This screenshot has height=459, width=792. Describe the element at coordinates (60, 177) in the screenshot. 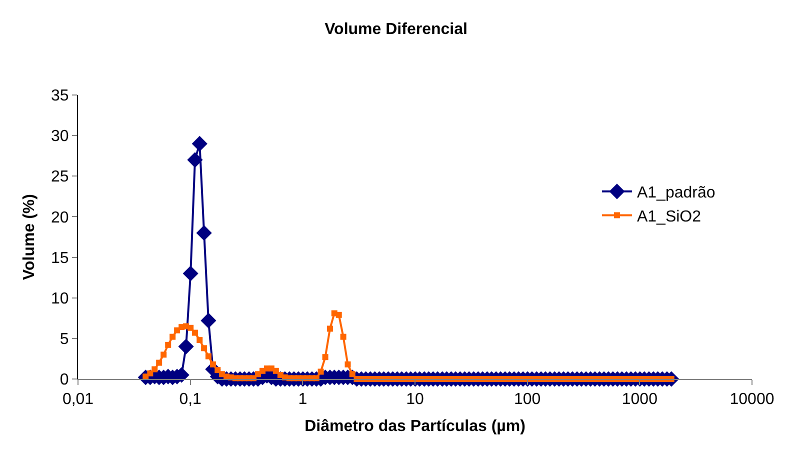

I see `y-tick-label: 25` at that location.